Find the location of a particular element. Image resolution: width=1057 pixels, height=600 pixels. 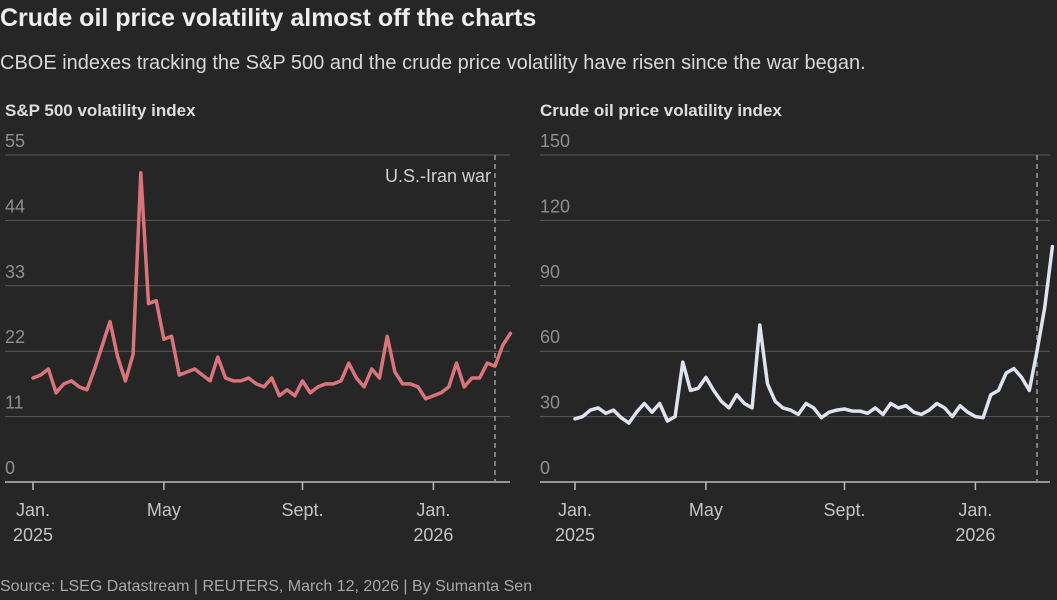

y-tick-label: 60 is located at coordinates (550, 337).